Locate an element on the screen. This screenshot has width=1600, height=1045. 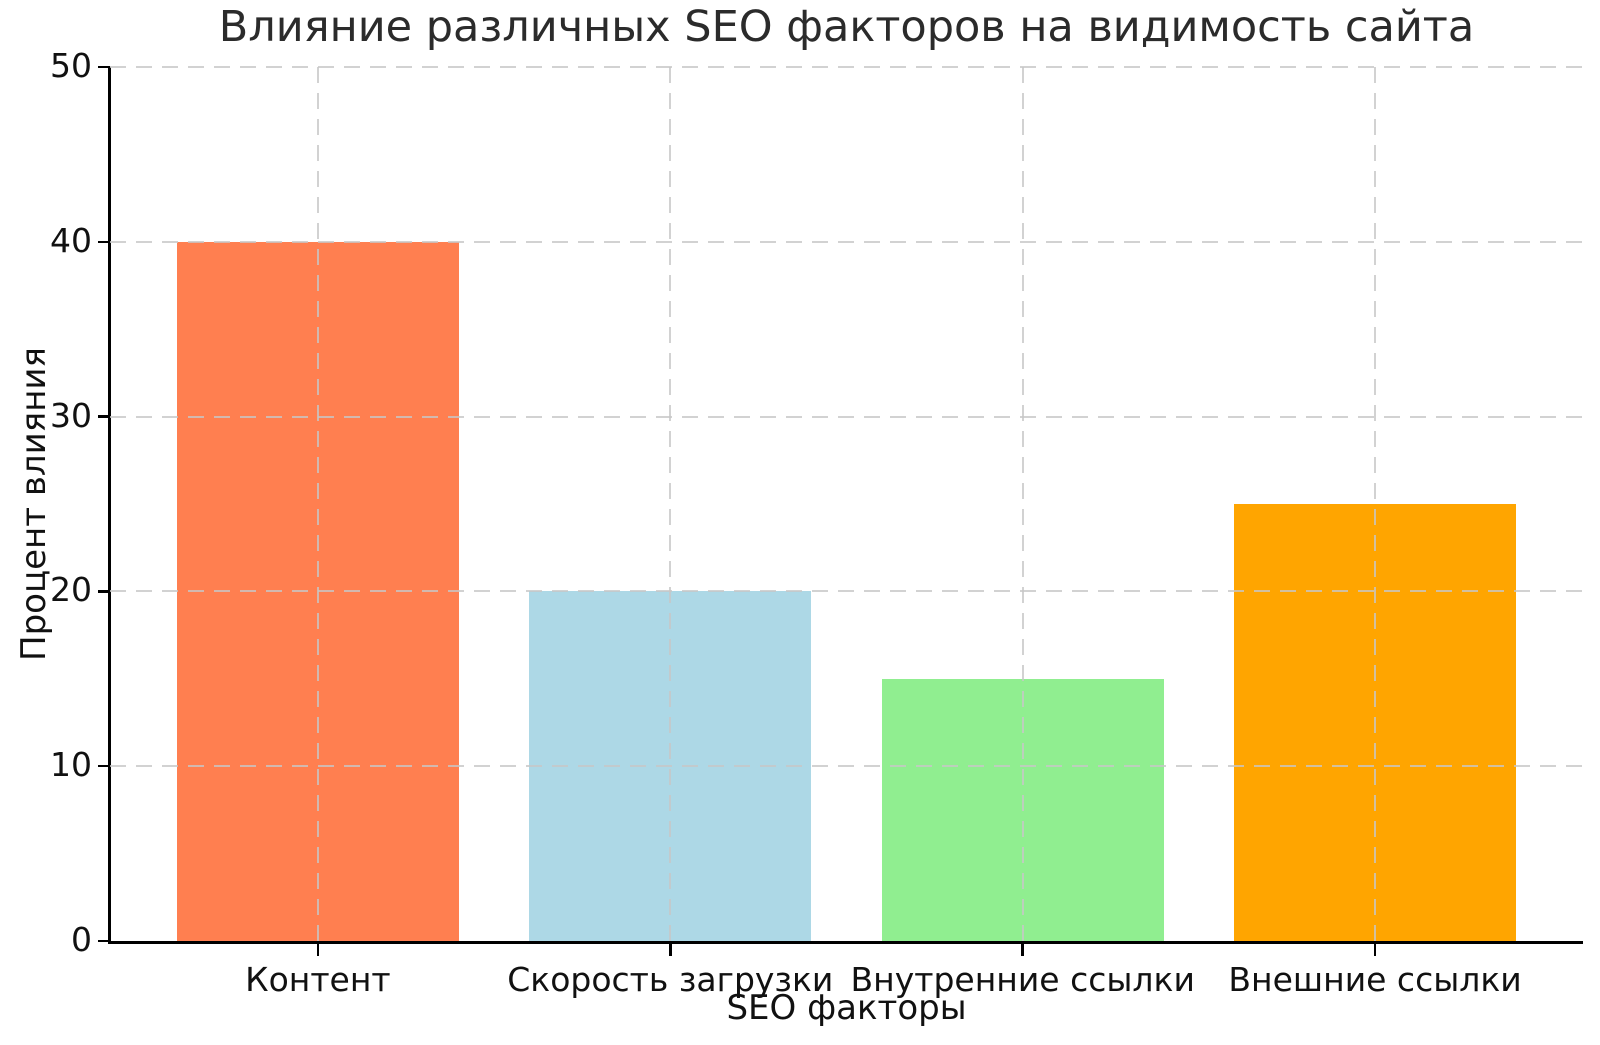
x-tick-label-0: Контент is located at coordinates (318, 979).